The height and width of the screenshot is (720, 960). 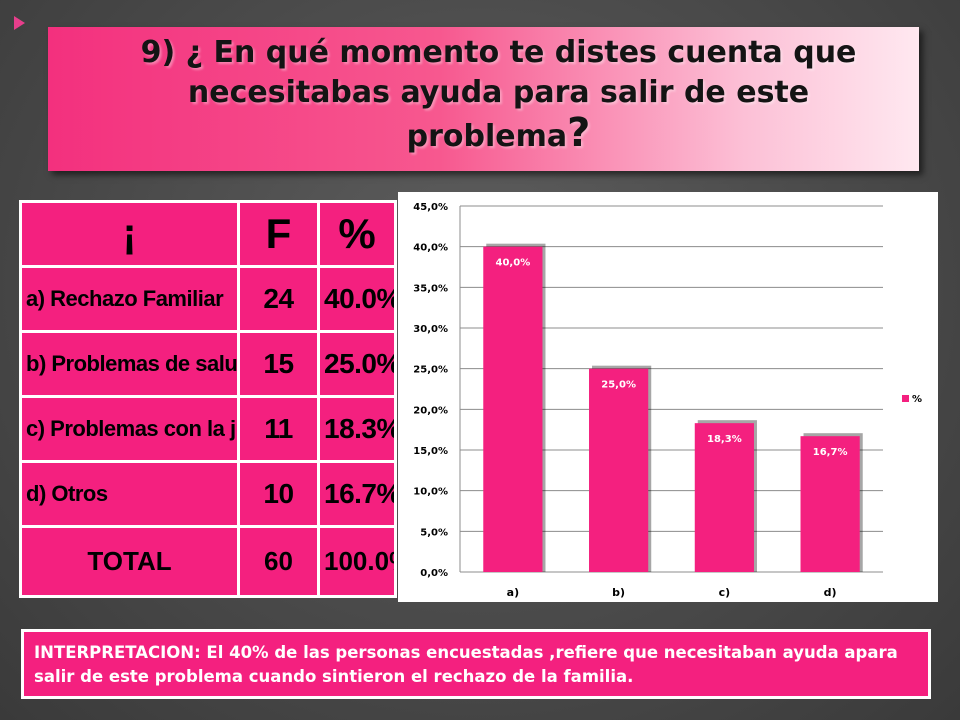 What do you see at coordinates (430, 492) in the screenshot?
I see `y-tick-label: 10,0%` at bounding box center [430, 492].